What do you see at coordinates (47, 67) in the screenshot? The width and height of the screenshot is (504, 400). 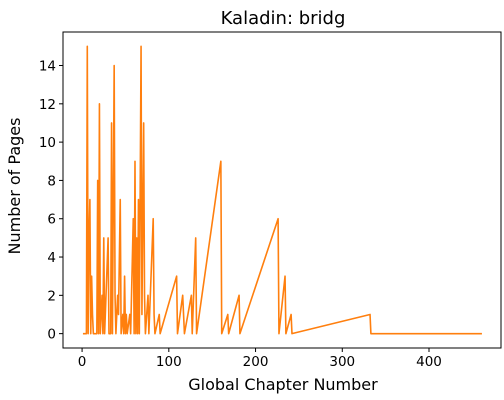 I see `y-tick-label: 14` at bounding box center [47, 67].